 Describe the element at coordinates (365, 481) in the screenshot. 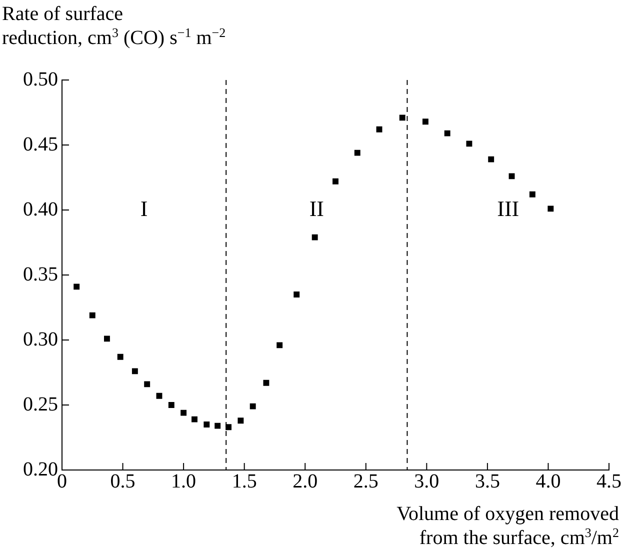

I see `x-tick-label: 2.5` at that location.